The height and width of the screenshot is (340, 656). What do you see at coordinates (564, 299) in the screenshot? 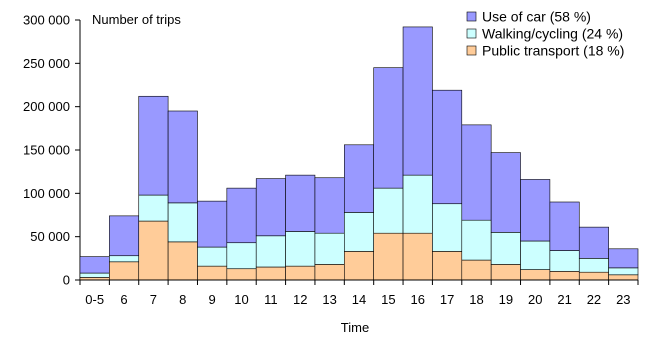
I see `x-tick-label: 21` at bounding box center [564, 299].